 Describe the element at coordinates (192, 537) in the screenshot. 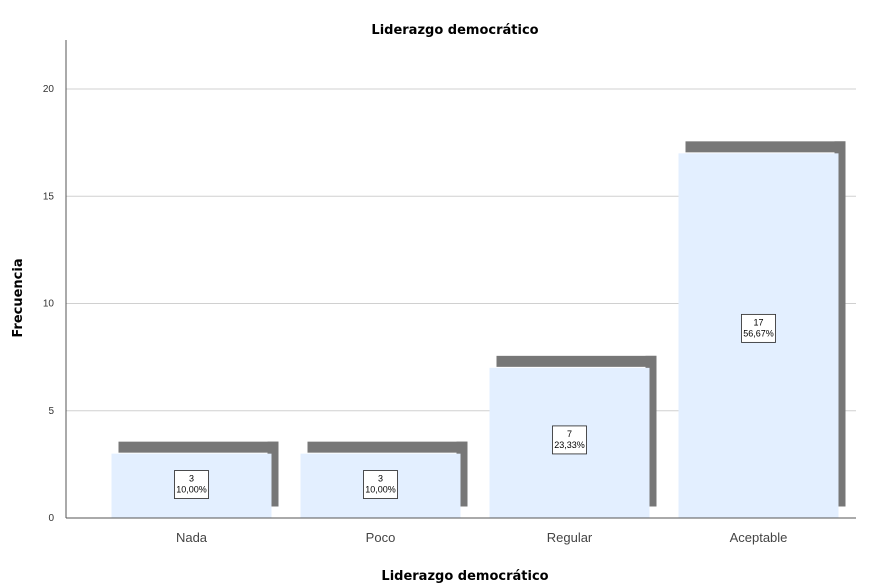

I see `x-tick-label: Nada` at that location.